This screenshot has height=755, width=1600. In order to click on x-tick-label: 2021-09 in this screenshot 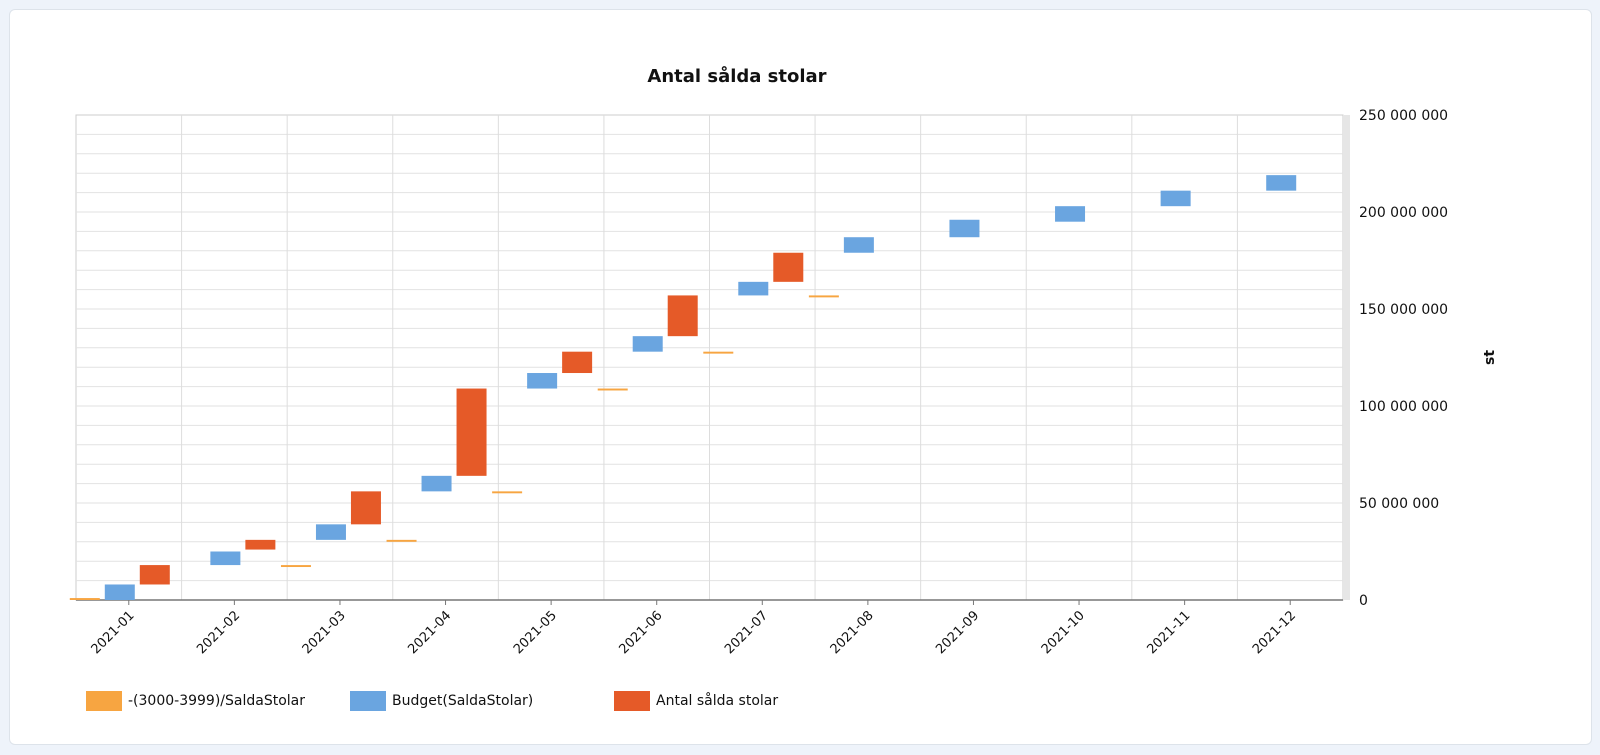, I will do `click(957, 632)`.